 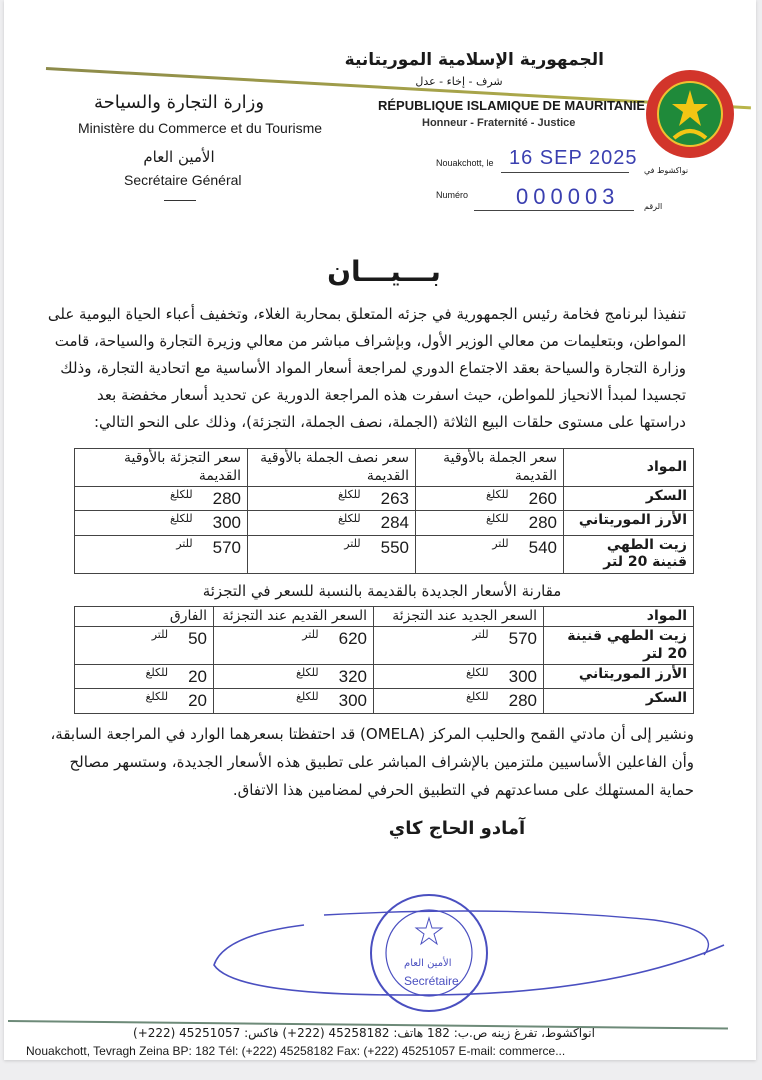 What do you see at coordinates (474, 60) in the screenshot?
I see `republic-name-ar: الجمهورية الإسلامية الموريتانية` at bounding box center [474, 60].